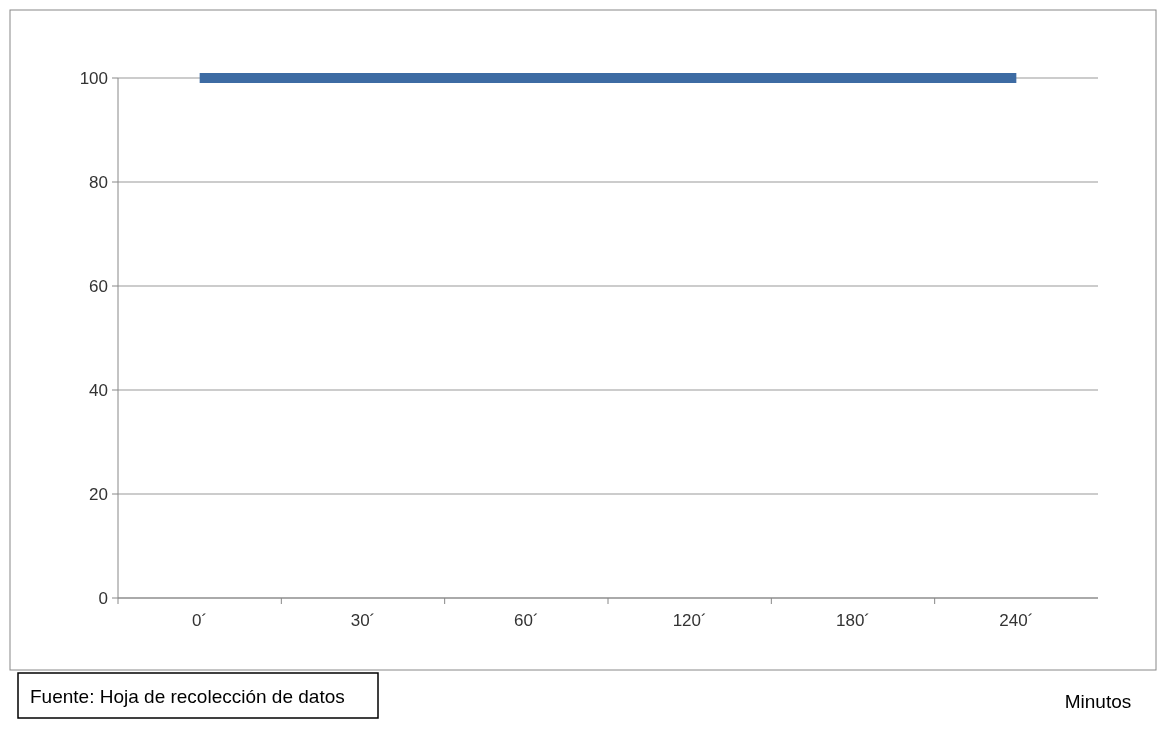 This screenshot has width=1158, height=729. What do you see at coordinates (853, 620) in the screenshot?
I see `x-tick-label: 180´` at bounding box center [853, 620].